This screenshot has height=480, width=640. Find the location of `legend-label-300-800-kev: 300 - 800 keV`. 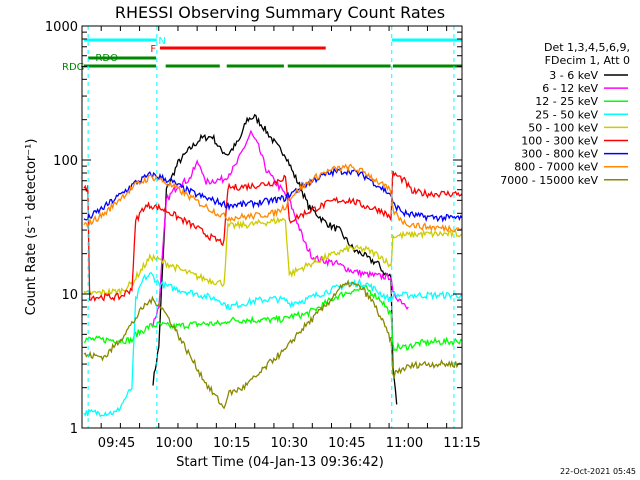

legend-label-300-800-kev: 300 - 800 keV is located at coordinates (559, 154).